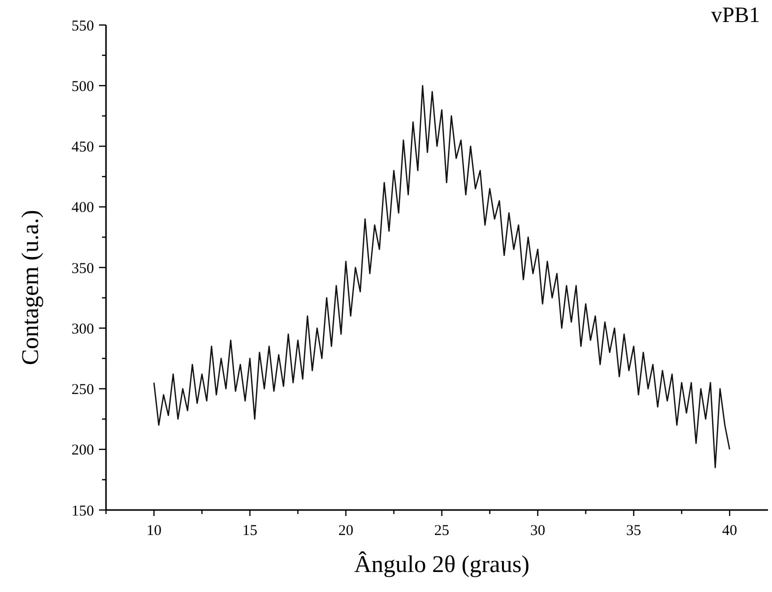 The image size is (772, 592). What do you see at coordinates (346, 531) in the screenshot?
I see `x-tick-label: 20` at bounding box center [346, 531].